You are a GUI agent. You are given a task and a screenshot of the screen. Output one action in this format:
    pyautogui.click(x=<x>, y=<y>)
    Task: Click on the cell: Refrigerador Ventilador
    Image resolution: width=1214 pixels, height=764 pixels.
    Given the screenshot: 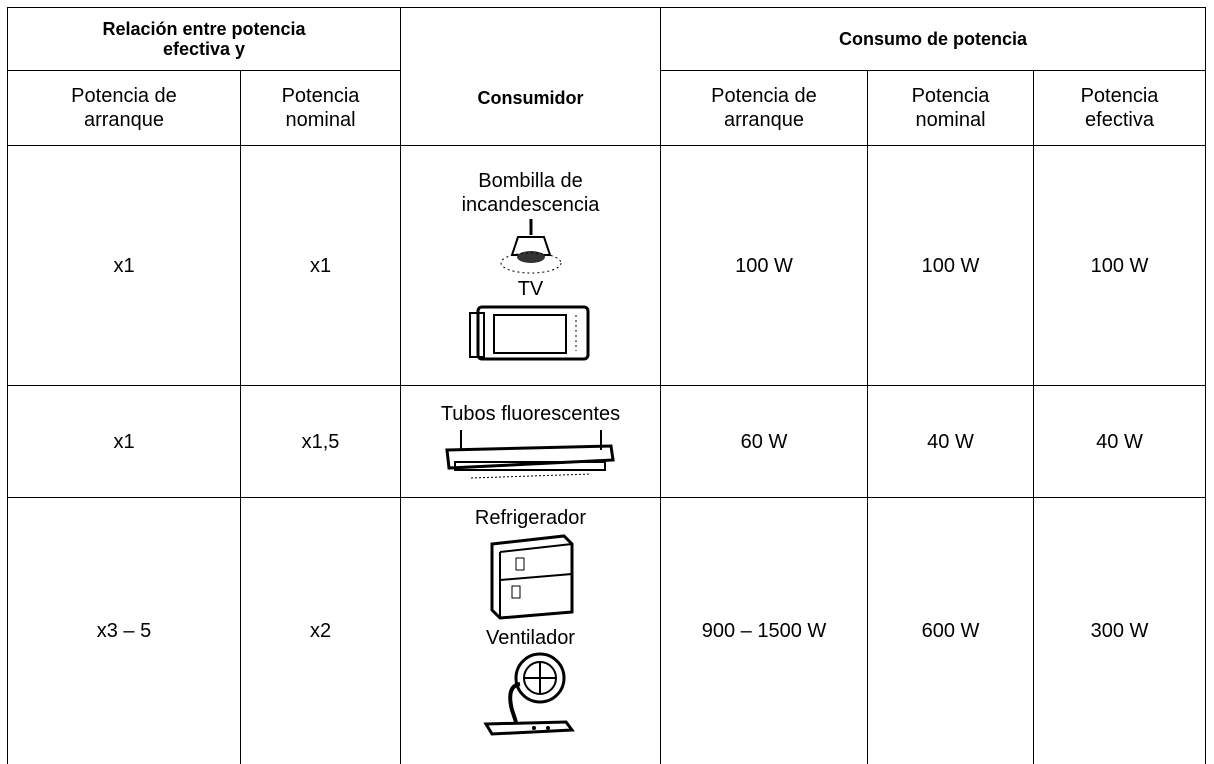 What is the action you would take?
    pyautogui.click(x=530, y=630)
    